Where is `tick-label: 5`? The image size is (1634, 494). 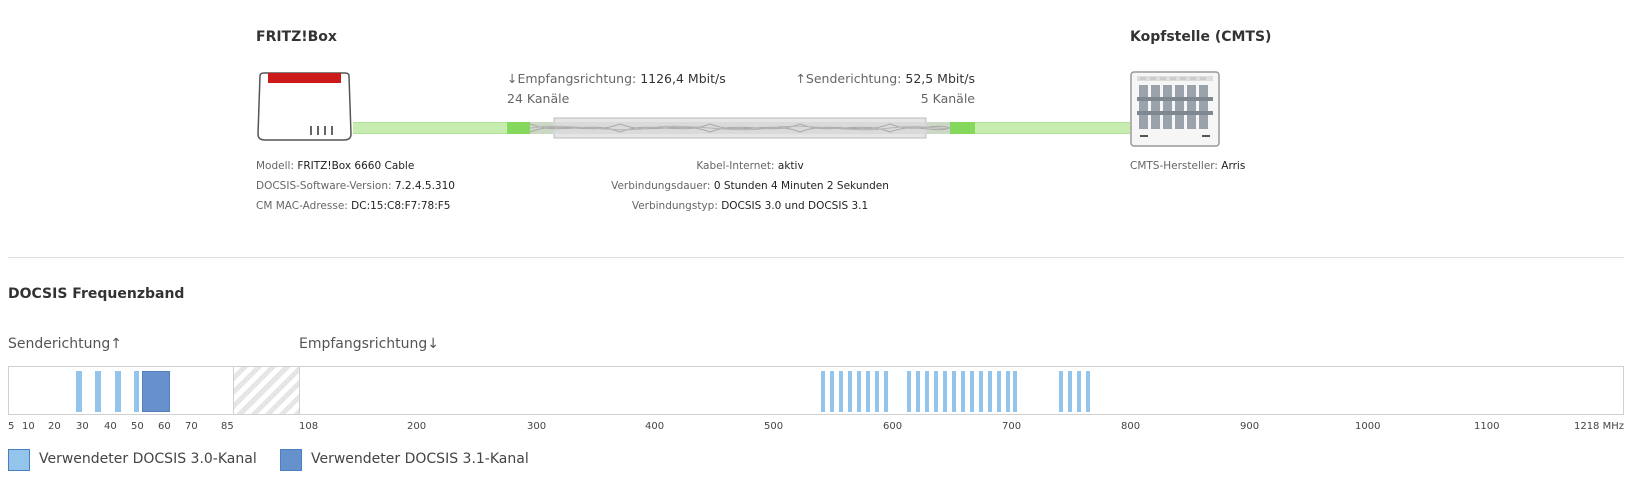
tick-label: 5 is located at coordinates (11, 426).